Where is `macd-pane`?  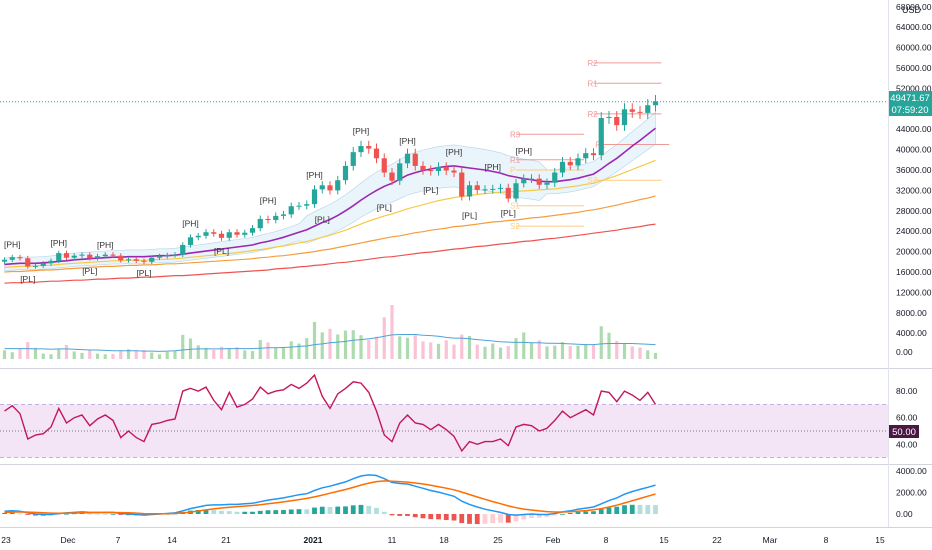
macd-pane is located at coordinates (330, 499).